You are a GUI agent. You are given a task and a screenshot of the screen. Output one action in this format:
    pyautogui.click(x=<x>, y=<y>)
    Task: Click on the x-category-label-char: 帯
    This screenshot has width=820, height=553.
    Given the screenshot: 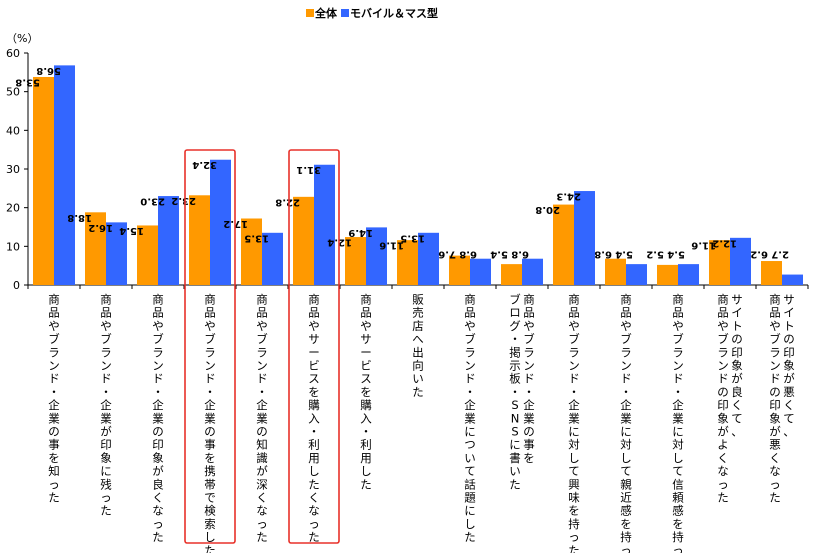 What is the action you would take?
    pyautogui.click(x=210, y=484)
    